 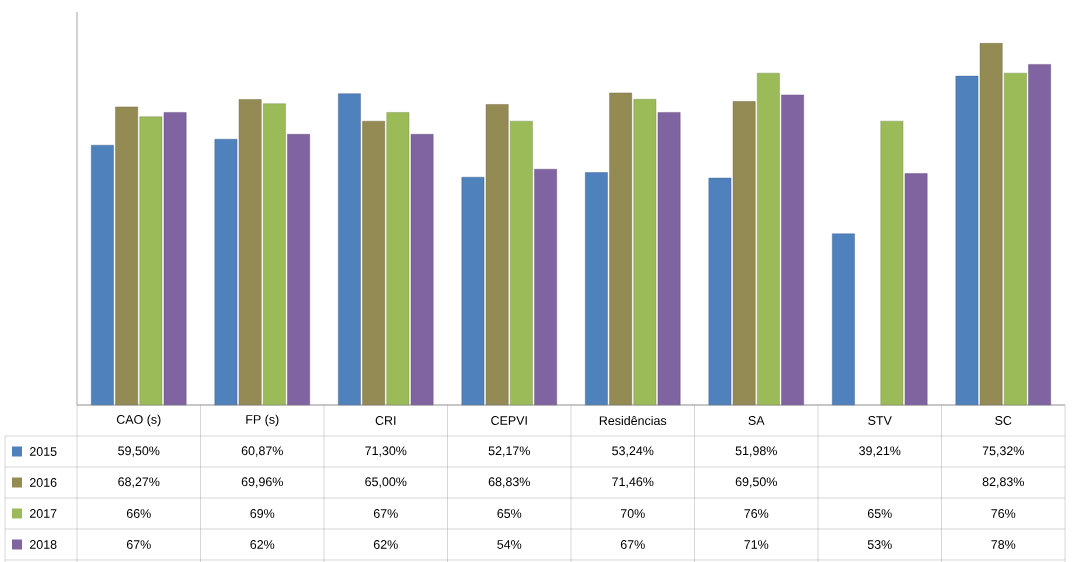 I want to click on data-label: 53%, so click(x=879, y=544).